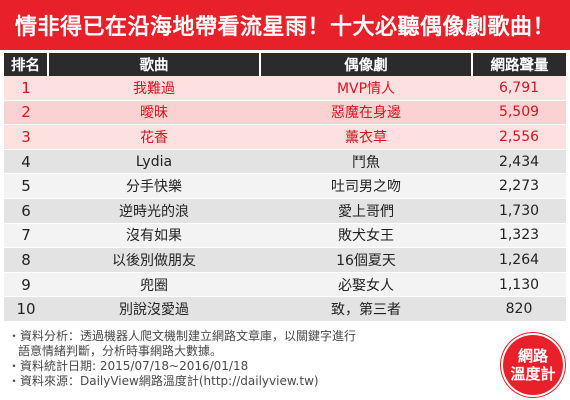 This screenshot has height=400, width=570. What do you see at coordinates (26, 162) in the screenshot?
I see `rank-cell: 4` at bounding box center [26, 162].